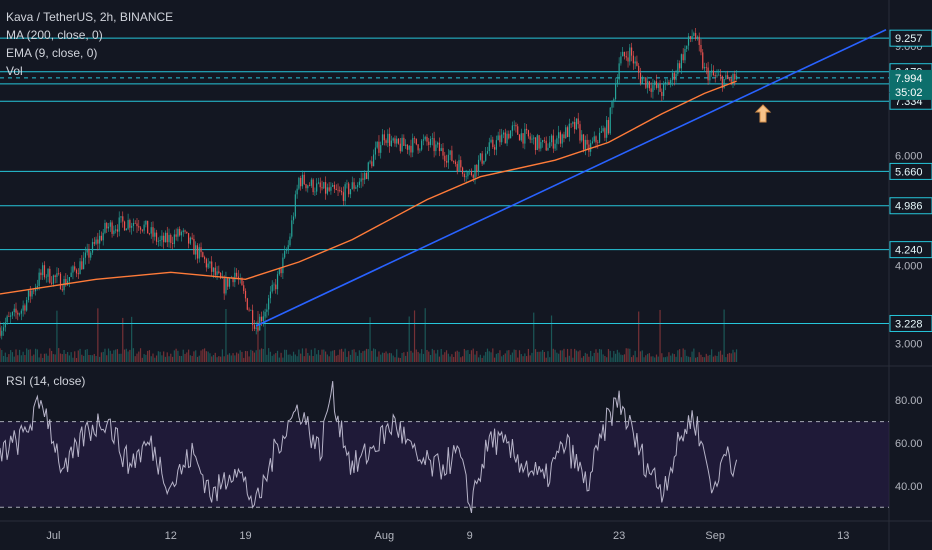 The image size is (932, 550). What do you see at coordinates (14, 71) in the screenshot?
I see `indicator-volume: Vol` at bounding box center [14, 71].